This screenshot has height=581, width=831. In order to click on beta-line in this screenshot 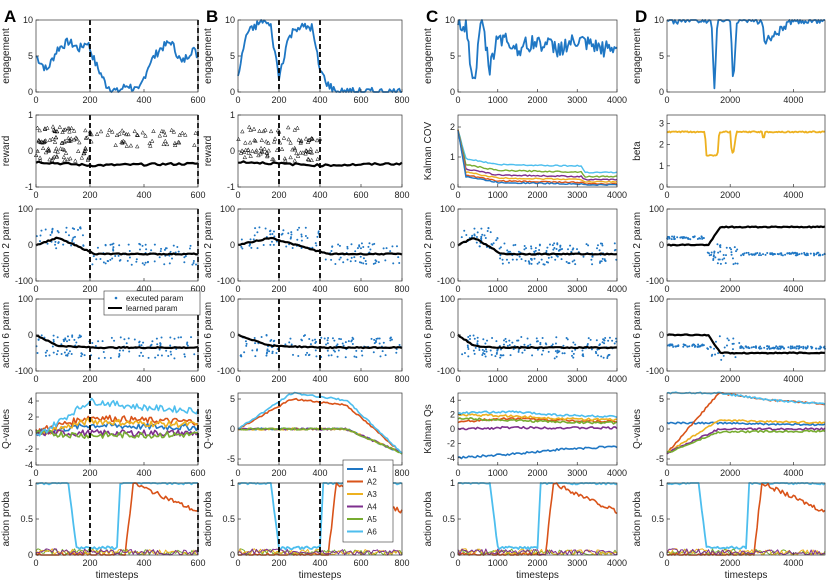, I will do `click(746, 143)`.